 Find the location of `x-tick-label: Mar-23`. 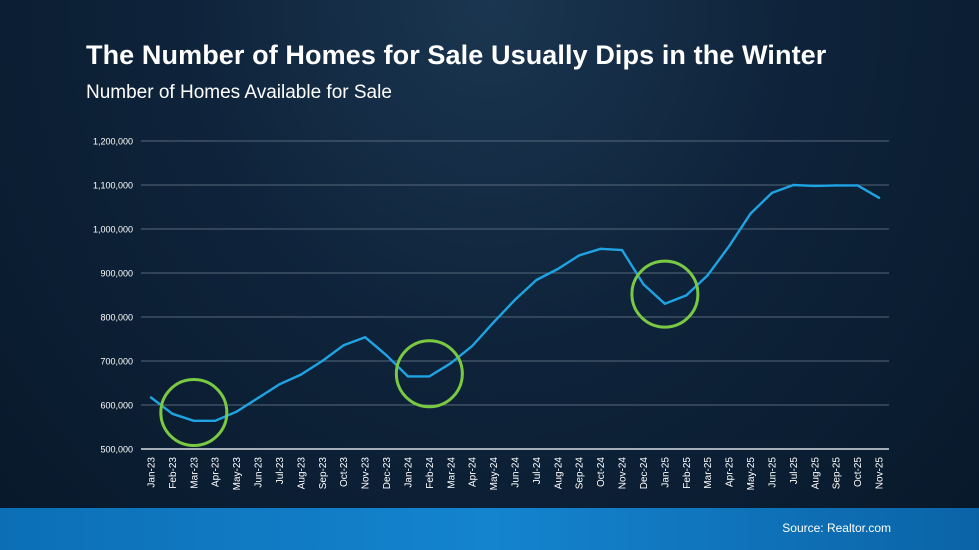

x-tick-label: Mar-23 is located at coordinates (194, 473).